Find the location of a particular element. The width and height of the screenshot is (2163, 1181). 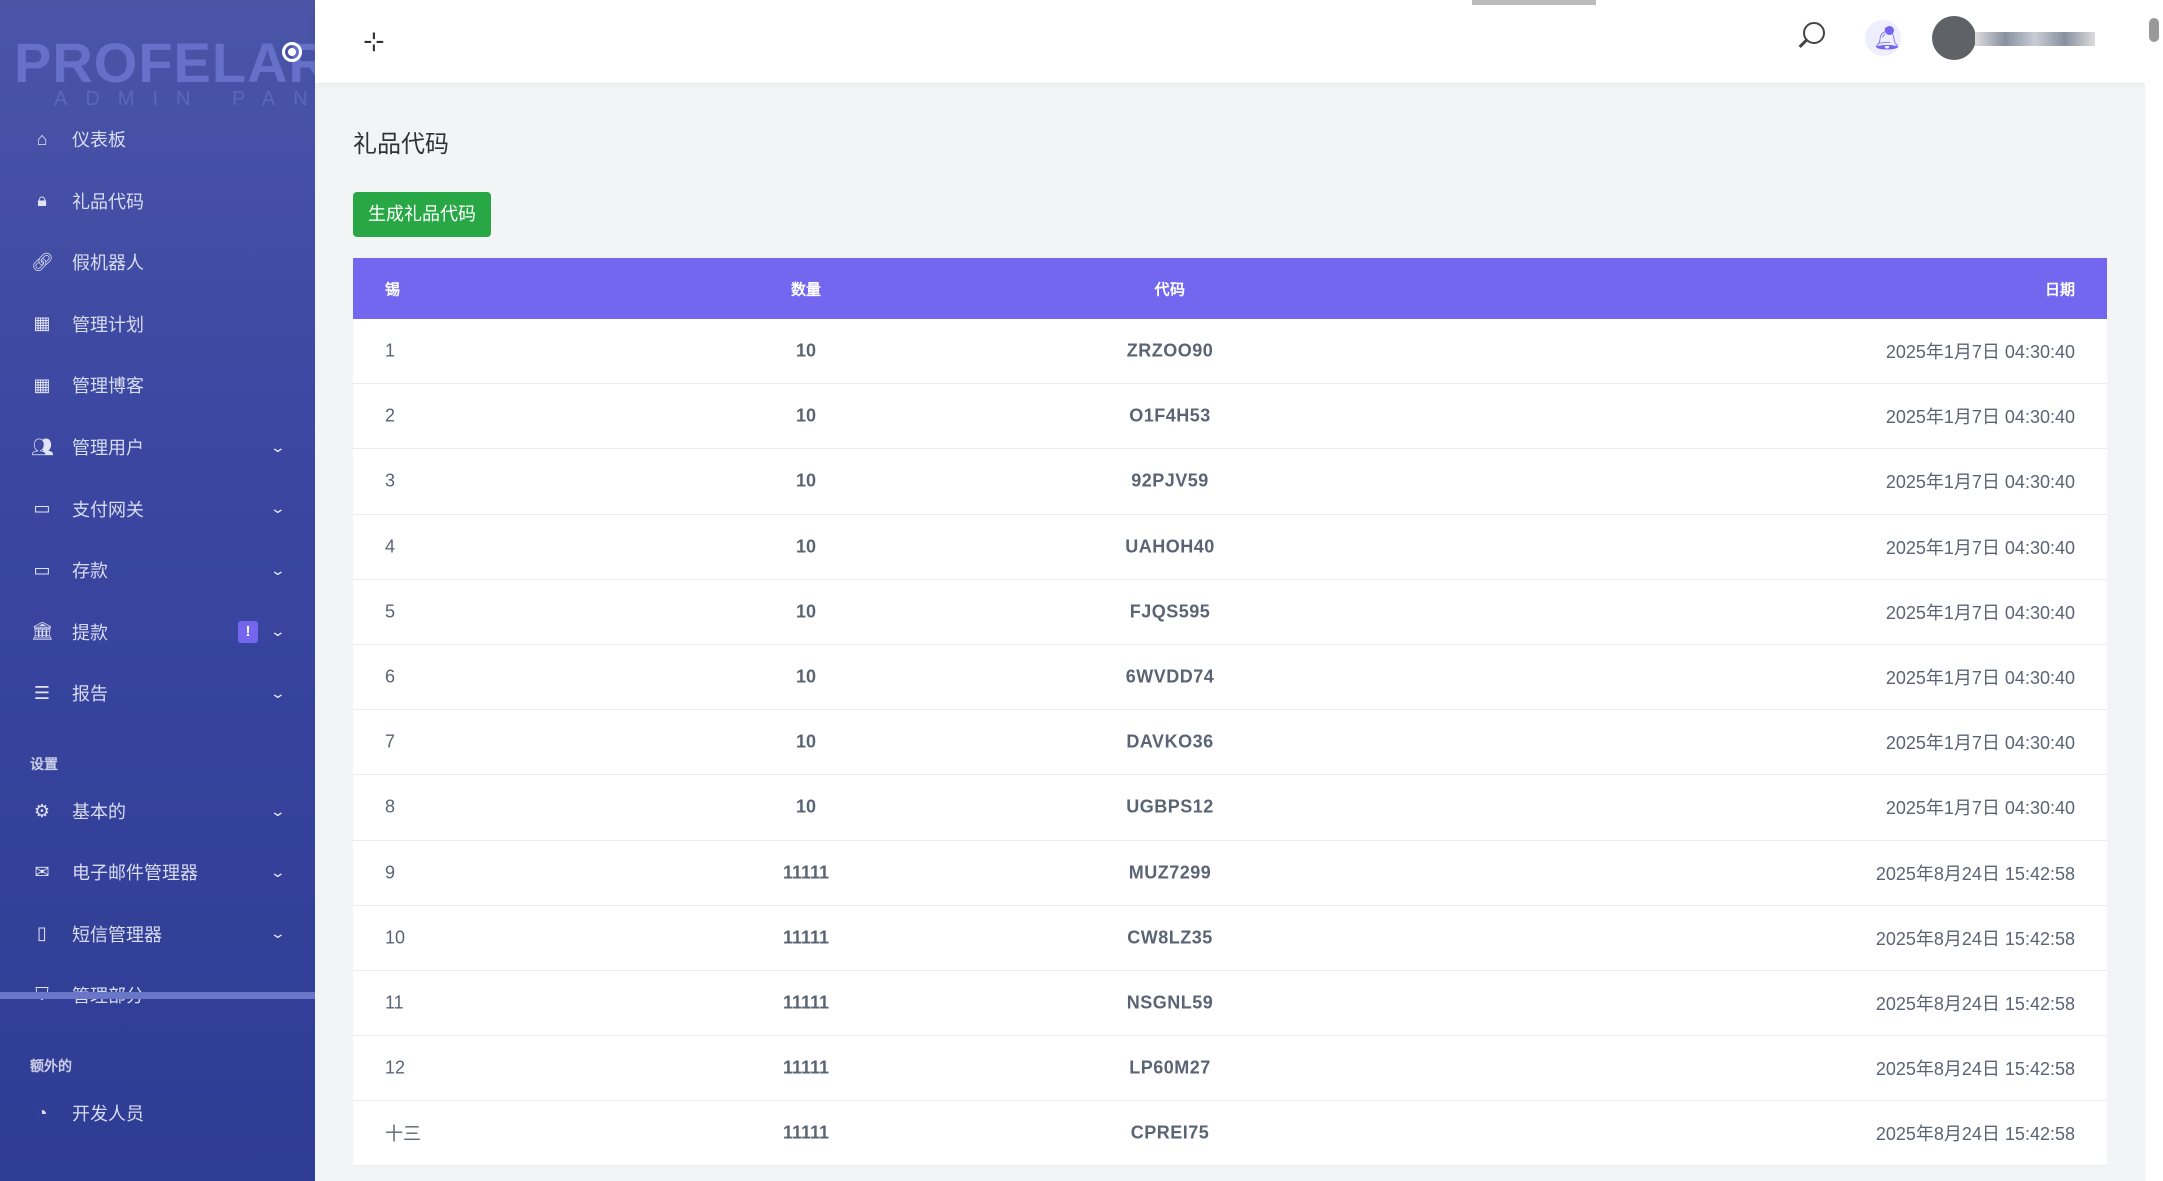

cell-code: ZRZOO90 is located at coordinates (1170, 350).